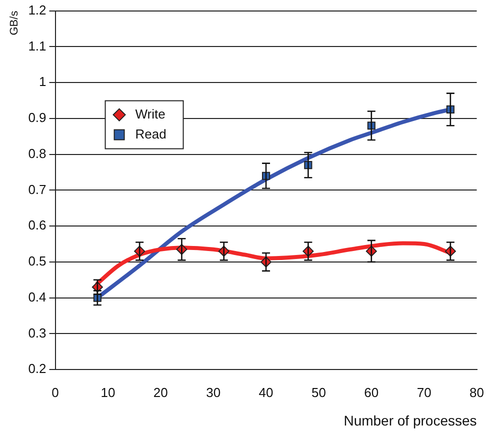 Image resolution: width=494 pixels, height=438 pixels. I want to click on x-tick-label: 0, so click(55, 392).